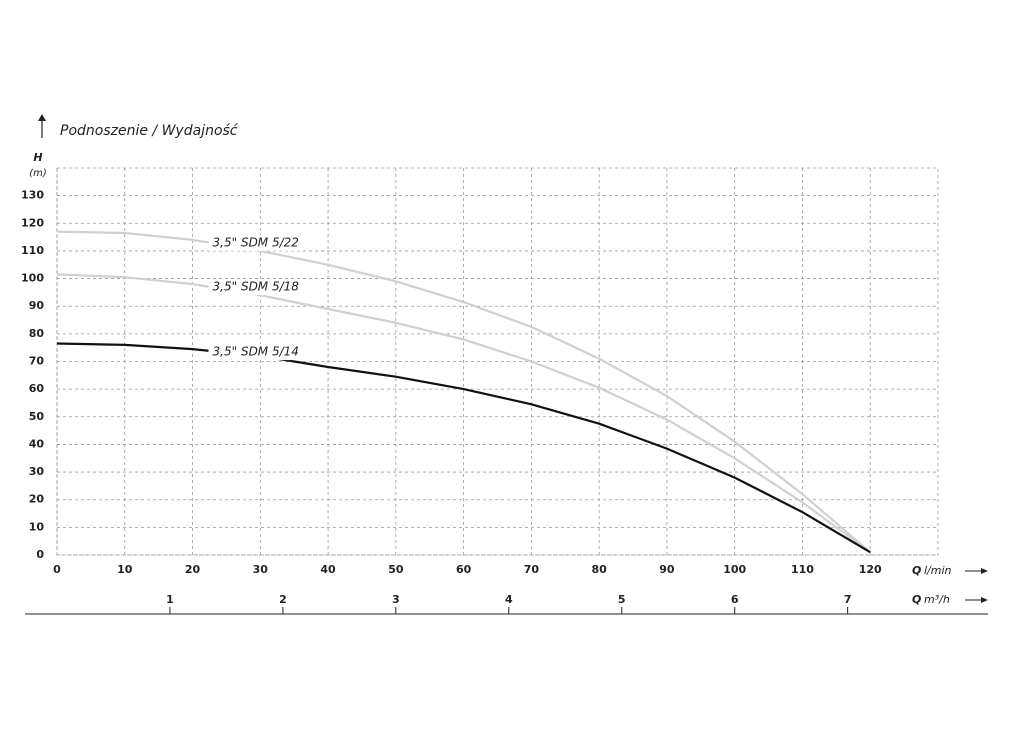 The width and height of the screenshot is (1024, 736). Describe the element at coordinates (984, 600) in the screenshot. I see `x2-arrow-head` at that location.